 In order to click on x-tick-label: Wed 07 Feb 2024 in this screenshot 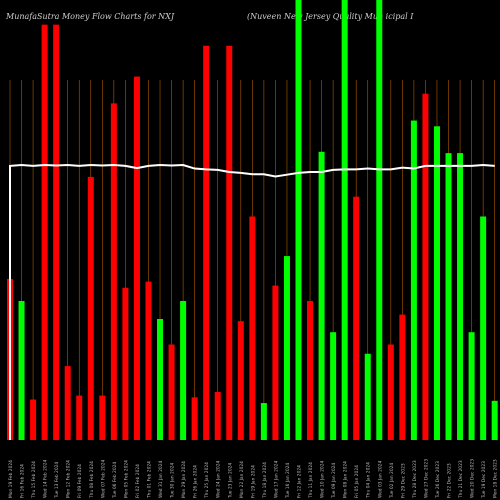, I will do `click(103, 479)`.